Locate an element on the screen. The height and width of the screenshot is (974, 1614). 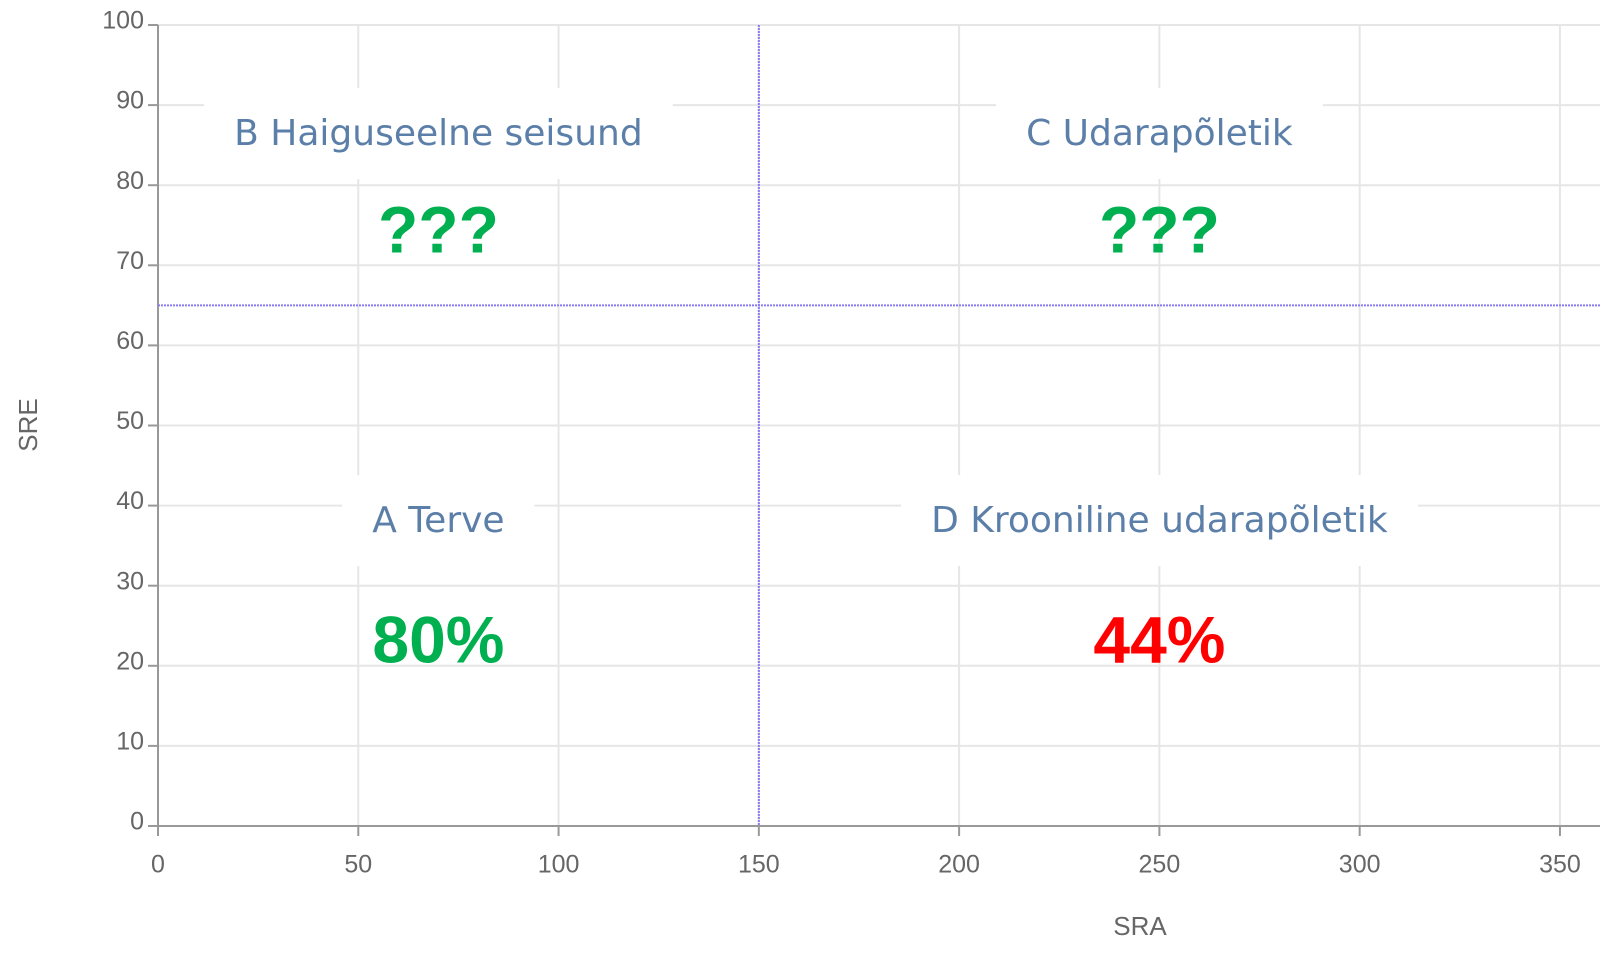
x-axis-title: SRA is located at coordinates (1140, 926).